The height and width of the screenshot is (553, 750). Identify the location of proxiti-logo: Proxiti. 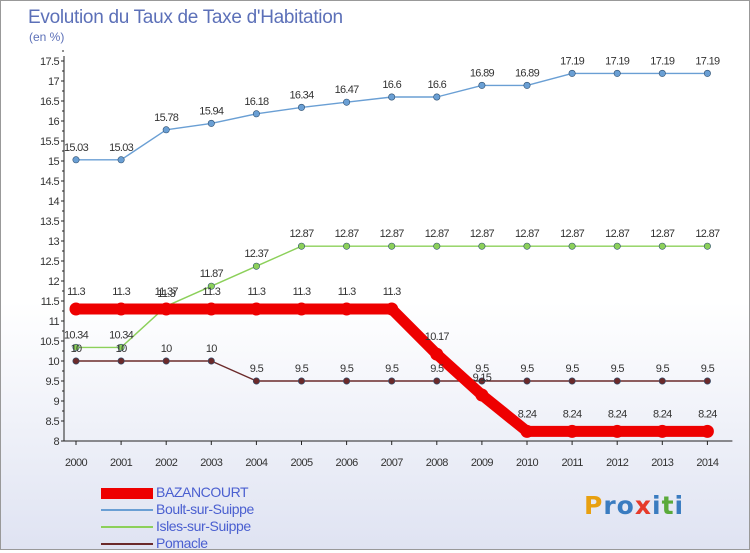
(634, 505).